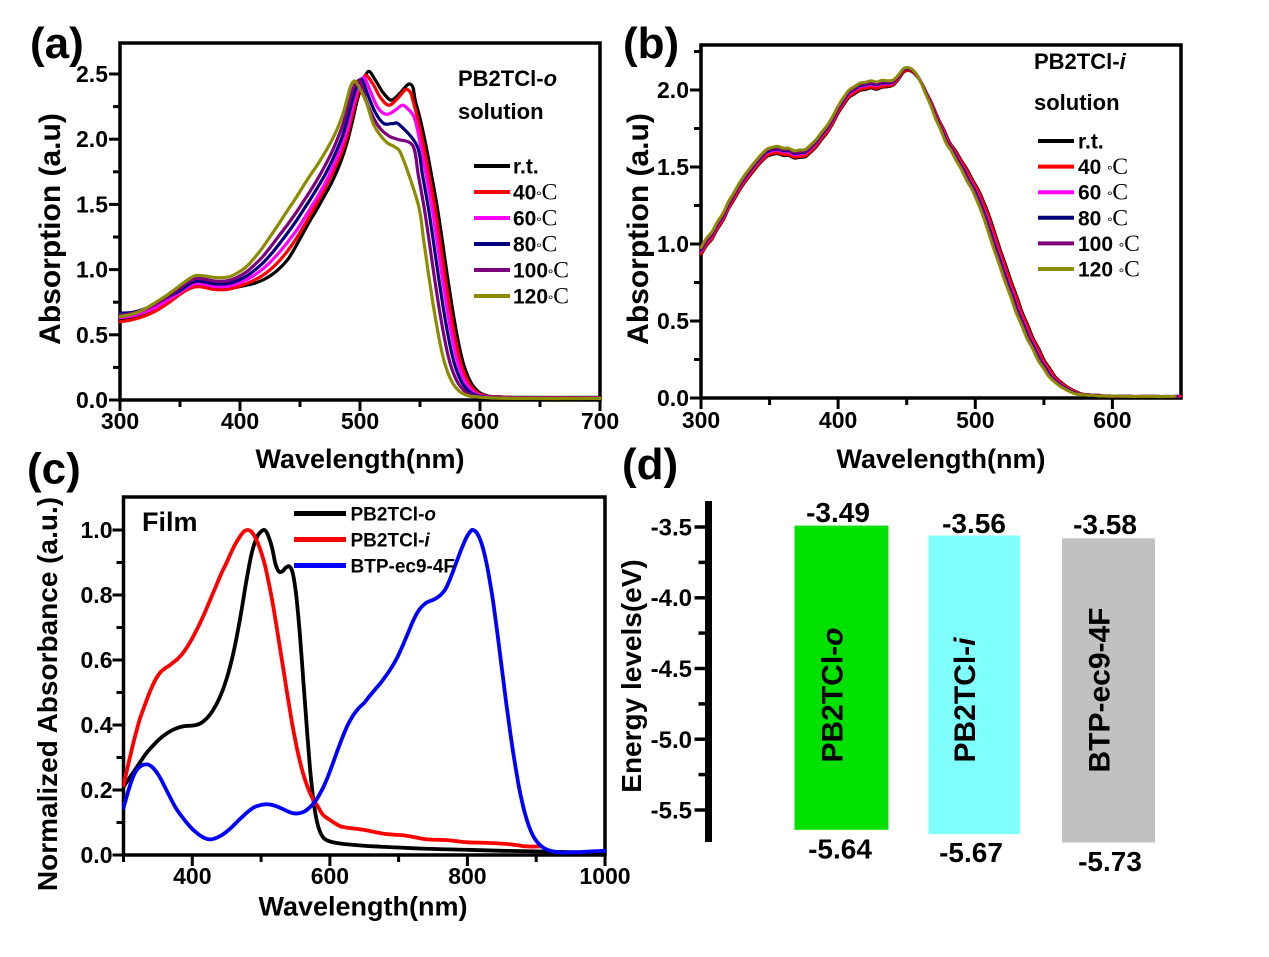 This screenshot has height=957, width=1269. What do you see at coordinates (541, 271) in the screenshot?
I see `svg-text: 100°C` at bounding box center [541, 271].